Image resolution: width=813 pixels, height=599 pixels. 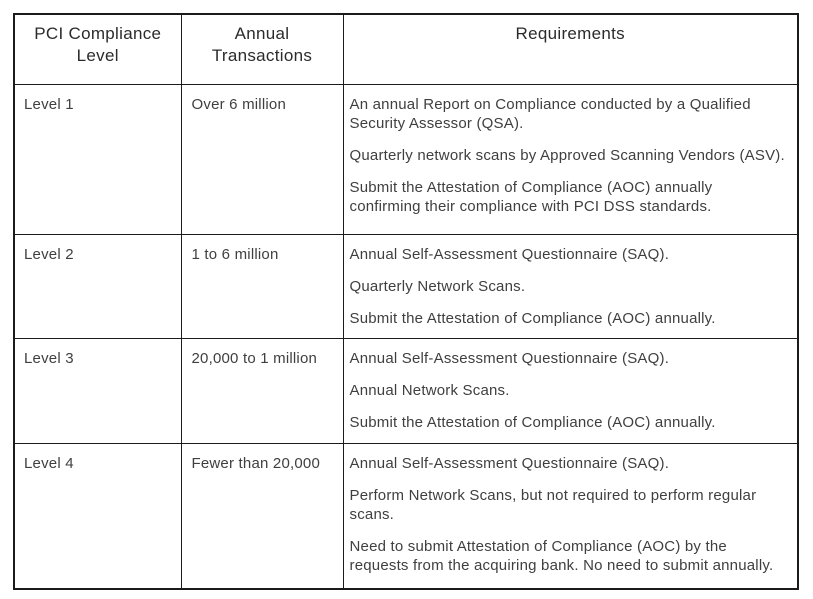 I want to click on header-annual-transactions: Annual Transactions, so click(x=262, y=49).